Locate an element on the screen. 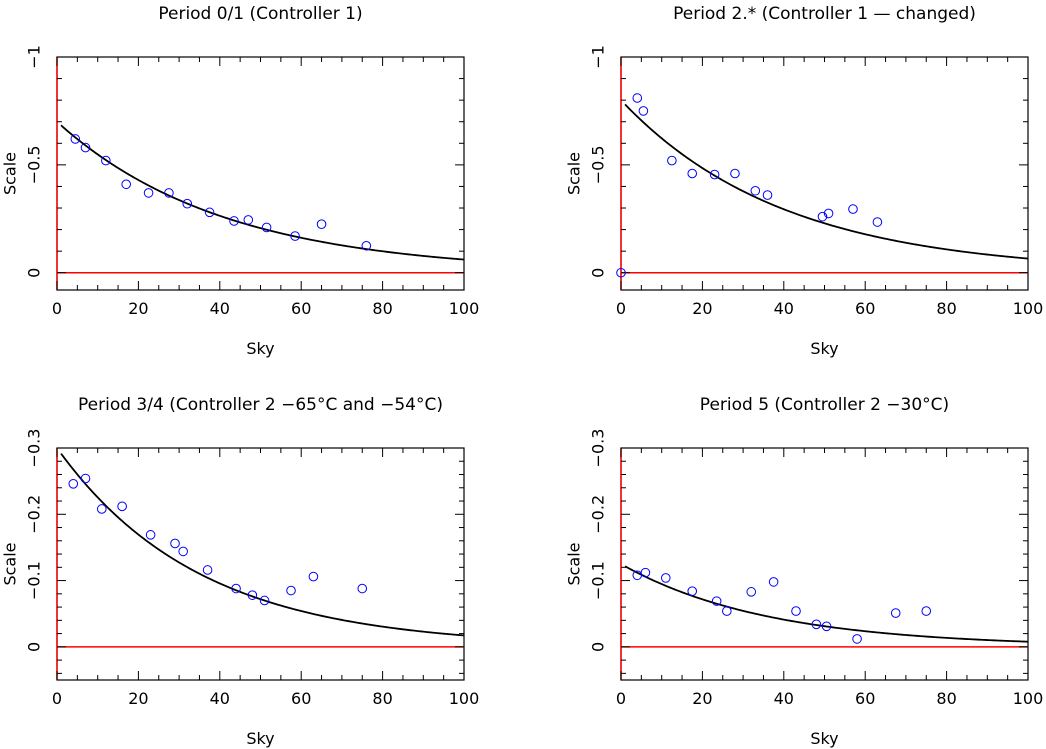 The height and width of the screenshot is (749, 1046). panel-title: Period 0/1 (Controller 1) is located at coordinates (260, 14).